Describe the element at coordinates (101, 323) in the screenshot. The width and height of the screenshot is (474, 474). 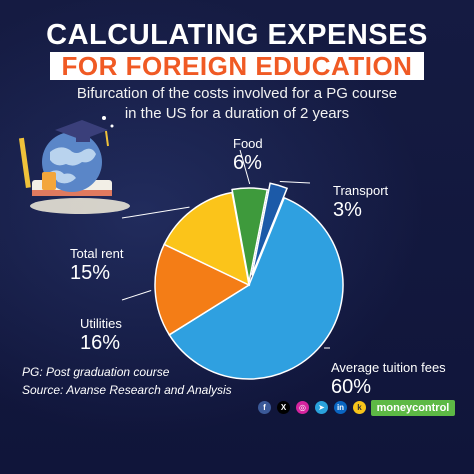
I see `label-utilities-name: Utilities` at that location.